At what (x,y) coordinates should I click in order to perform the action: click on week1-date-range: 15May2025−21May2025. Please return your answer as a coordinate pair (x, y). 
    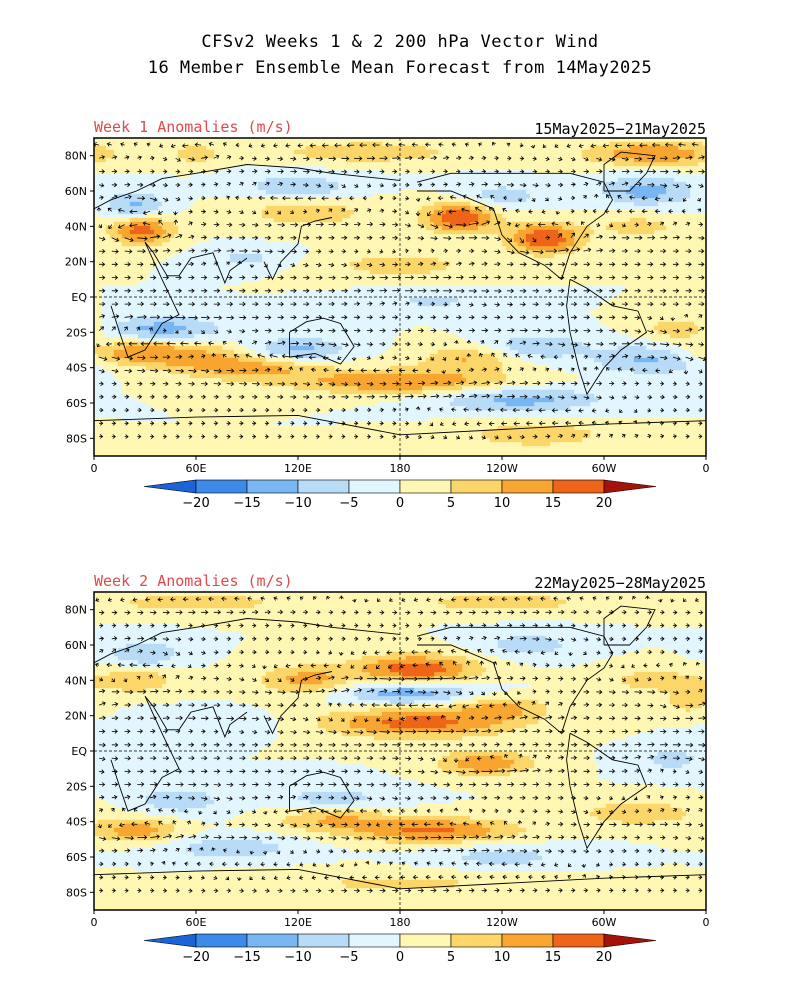
    Looking at the image, I should click on (620, 129).